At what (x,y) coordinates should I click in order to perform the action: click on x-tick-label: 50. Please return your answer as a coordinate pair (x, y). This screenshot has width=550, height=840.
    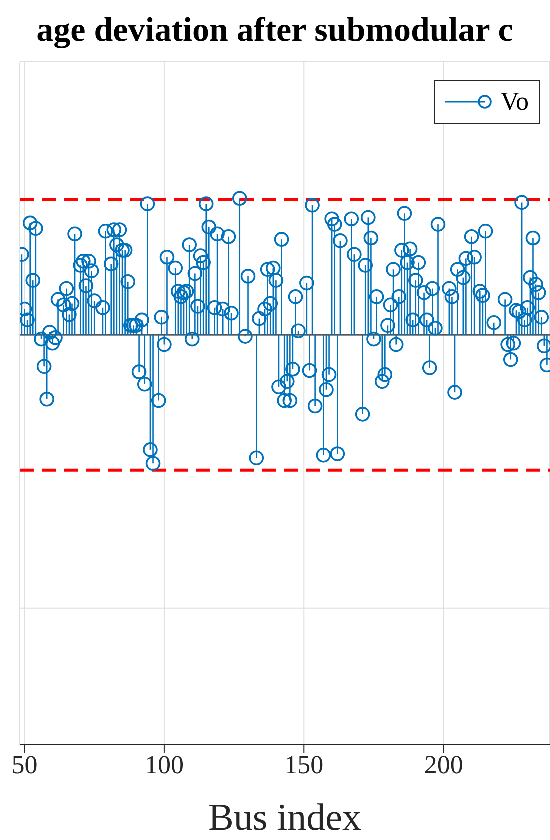
    Looking at the image, I should click on (25, 765).